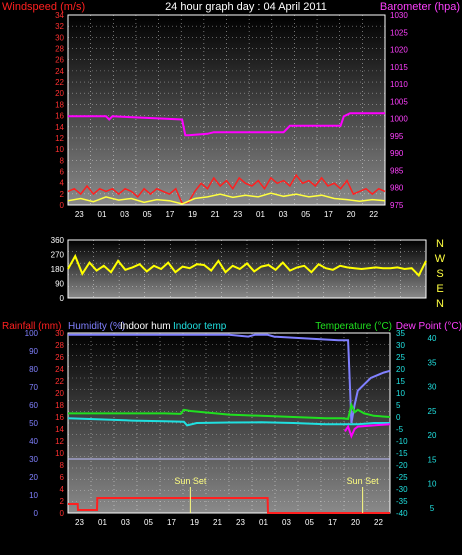 This screenshot has height=555, width=462. Describe the element at coordinates (378, 522) in the screenshot. I see `x-tick-label: 22` at that location.